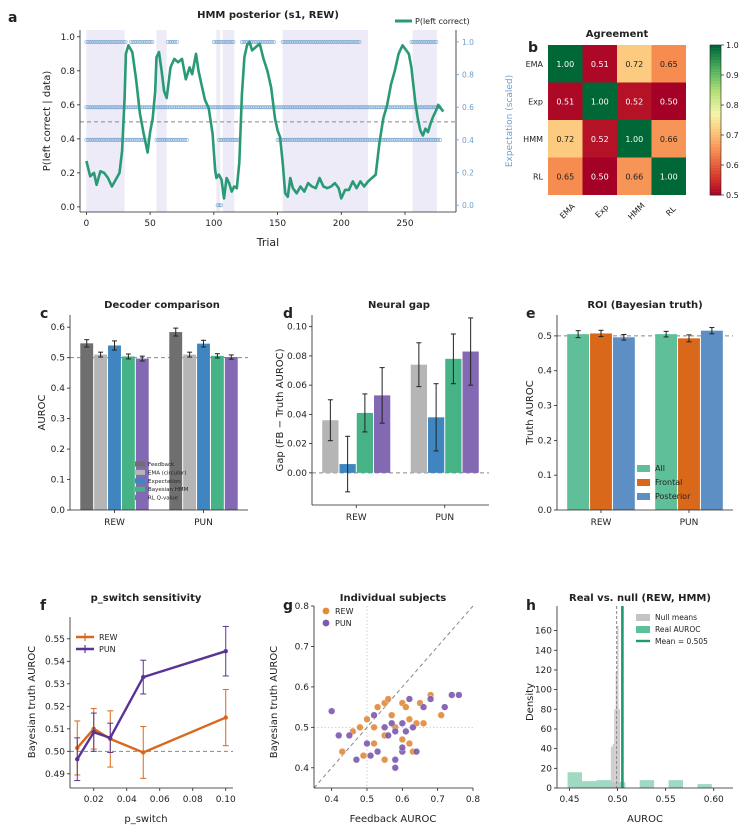 The height and width of the screenshot is (838, 753). Describe the element at coordinates (640, 598) in the screenshot. I see `chart-title: Real vs. null (REW, HMM)` at that location.